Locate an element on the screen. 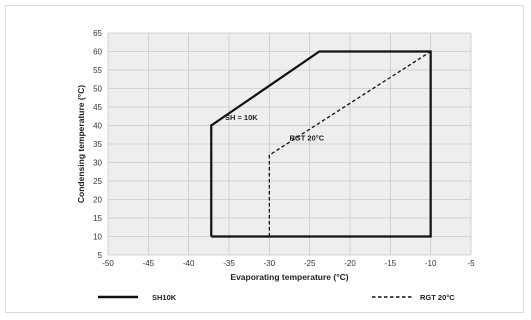  y-tick-label: 40 is located at coordinates (97, 126).